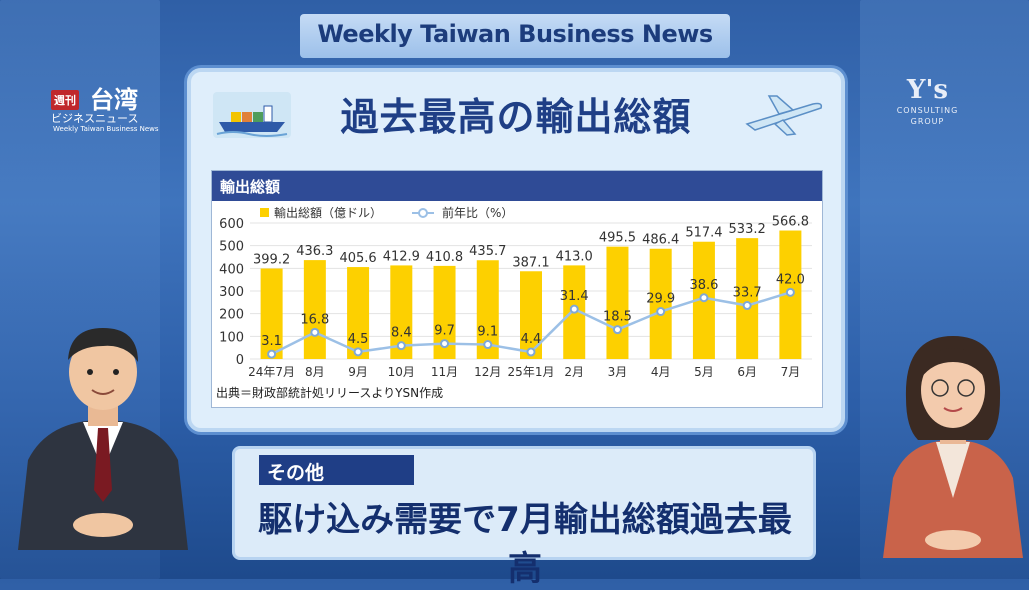  What do you see at coordinates (791, 372) in the screenshot?
I see `x-tick-label: 7月` at bounding box center [791, 372].